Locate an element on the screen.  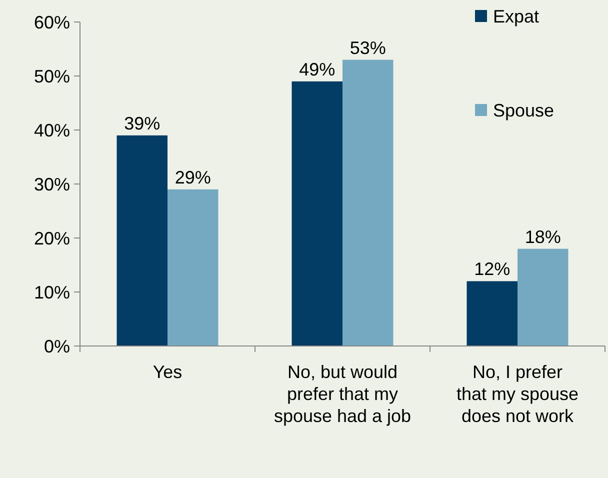
x-tick-label: No, I prefer that my spouse does not work is located at coordinates (517, 394).